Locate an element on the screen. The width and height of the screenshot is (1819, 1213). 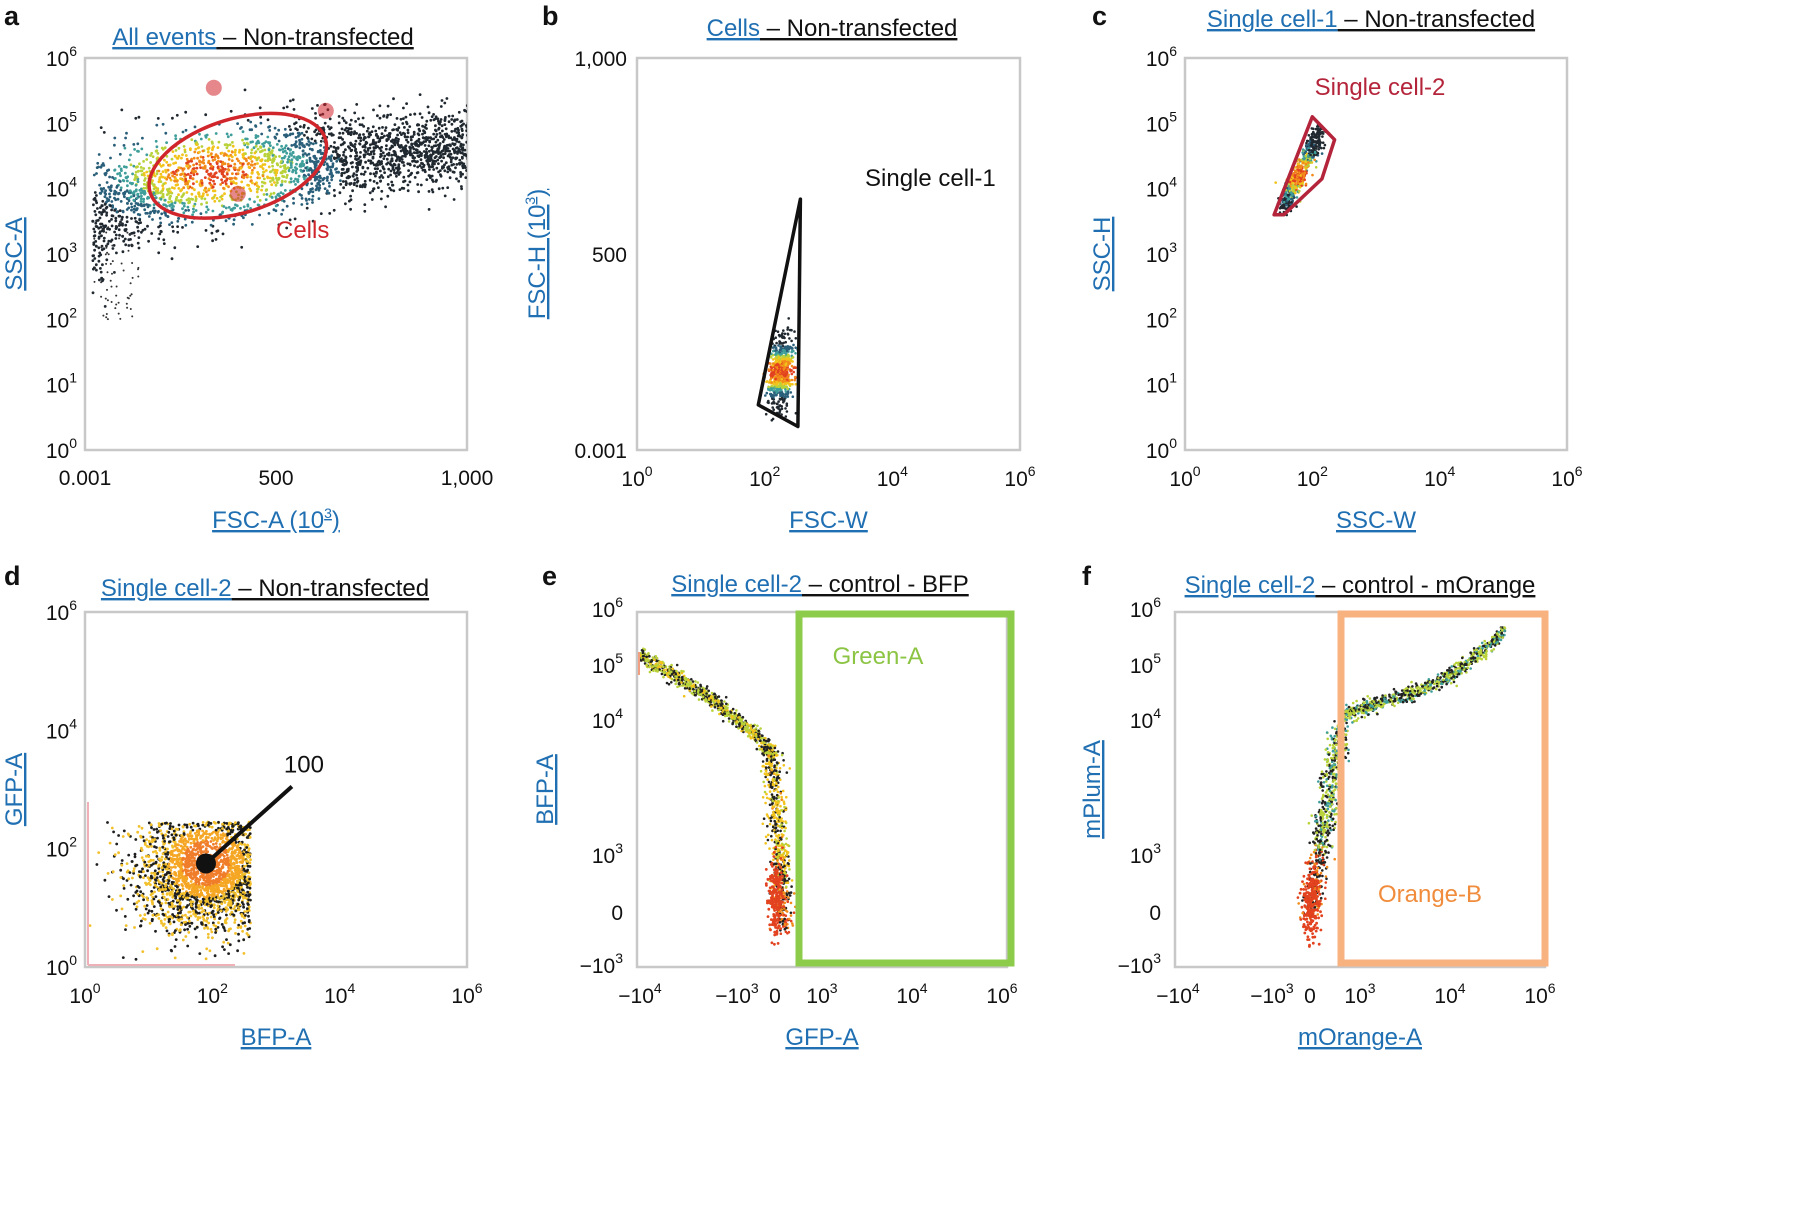
title-sample: – Non-transfected is located at coordinates (330, 588).